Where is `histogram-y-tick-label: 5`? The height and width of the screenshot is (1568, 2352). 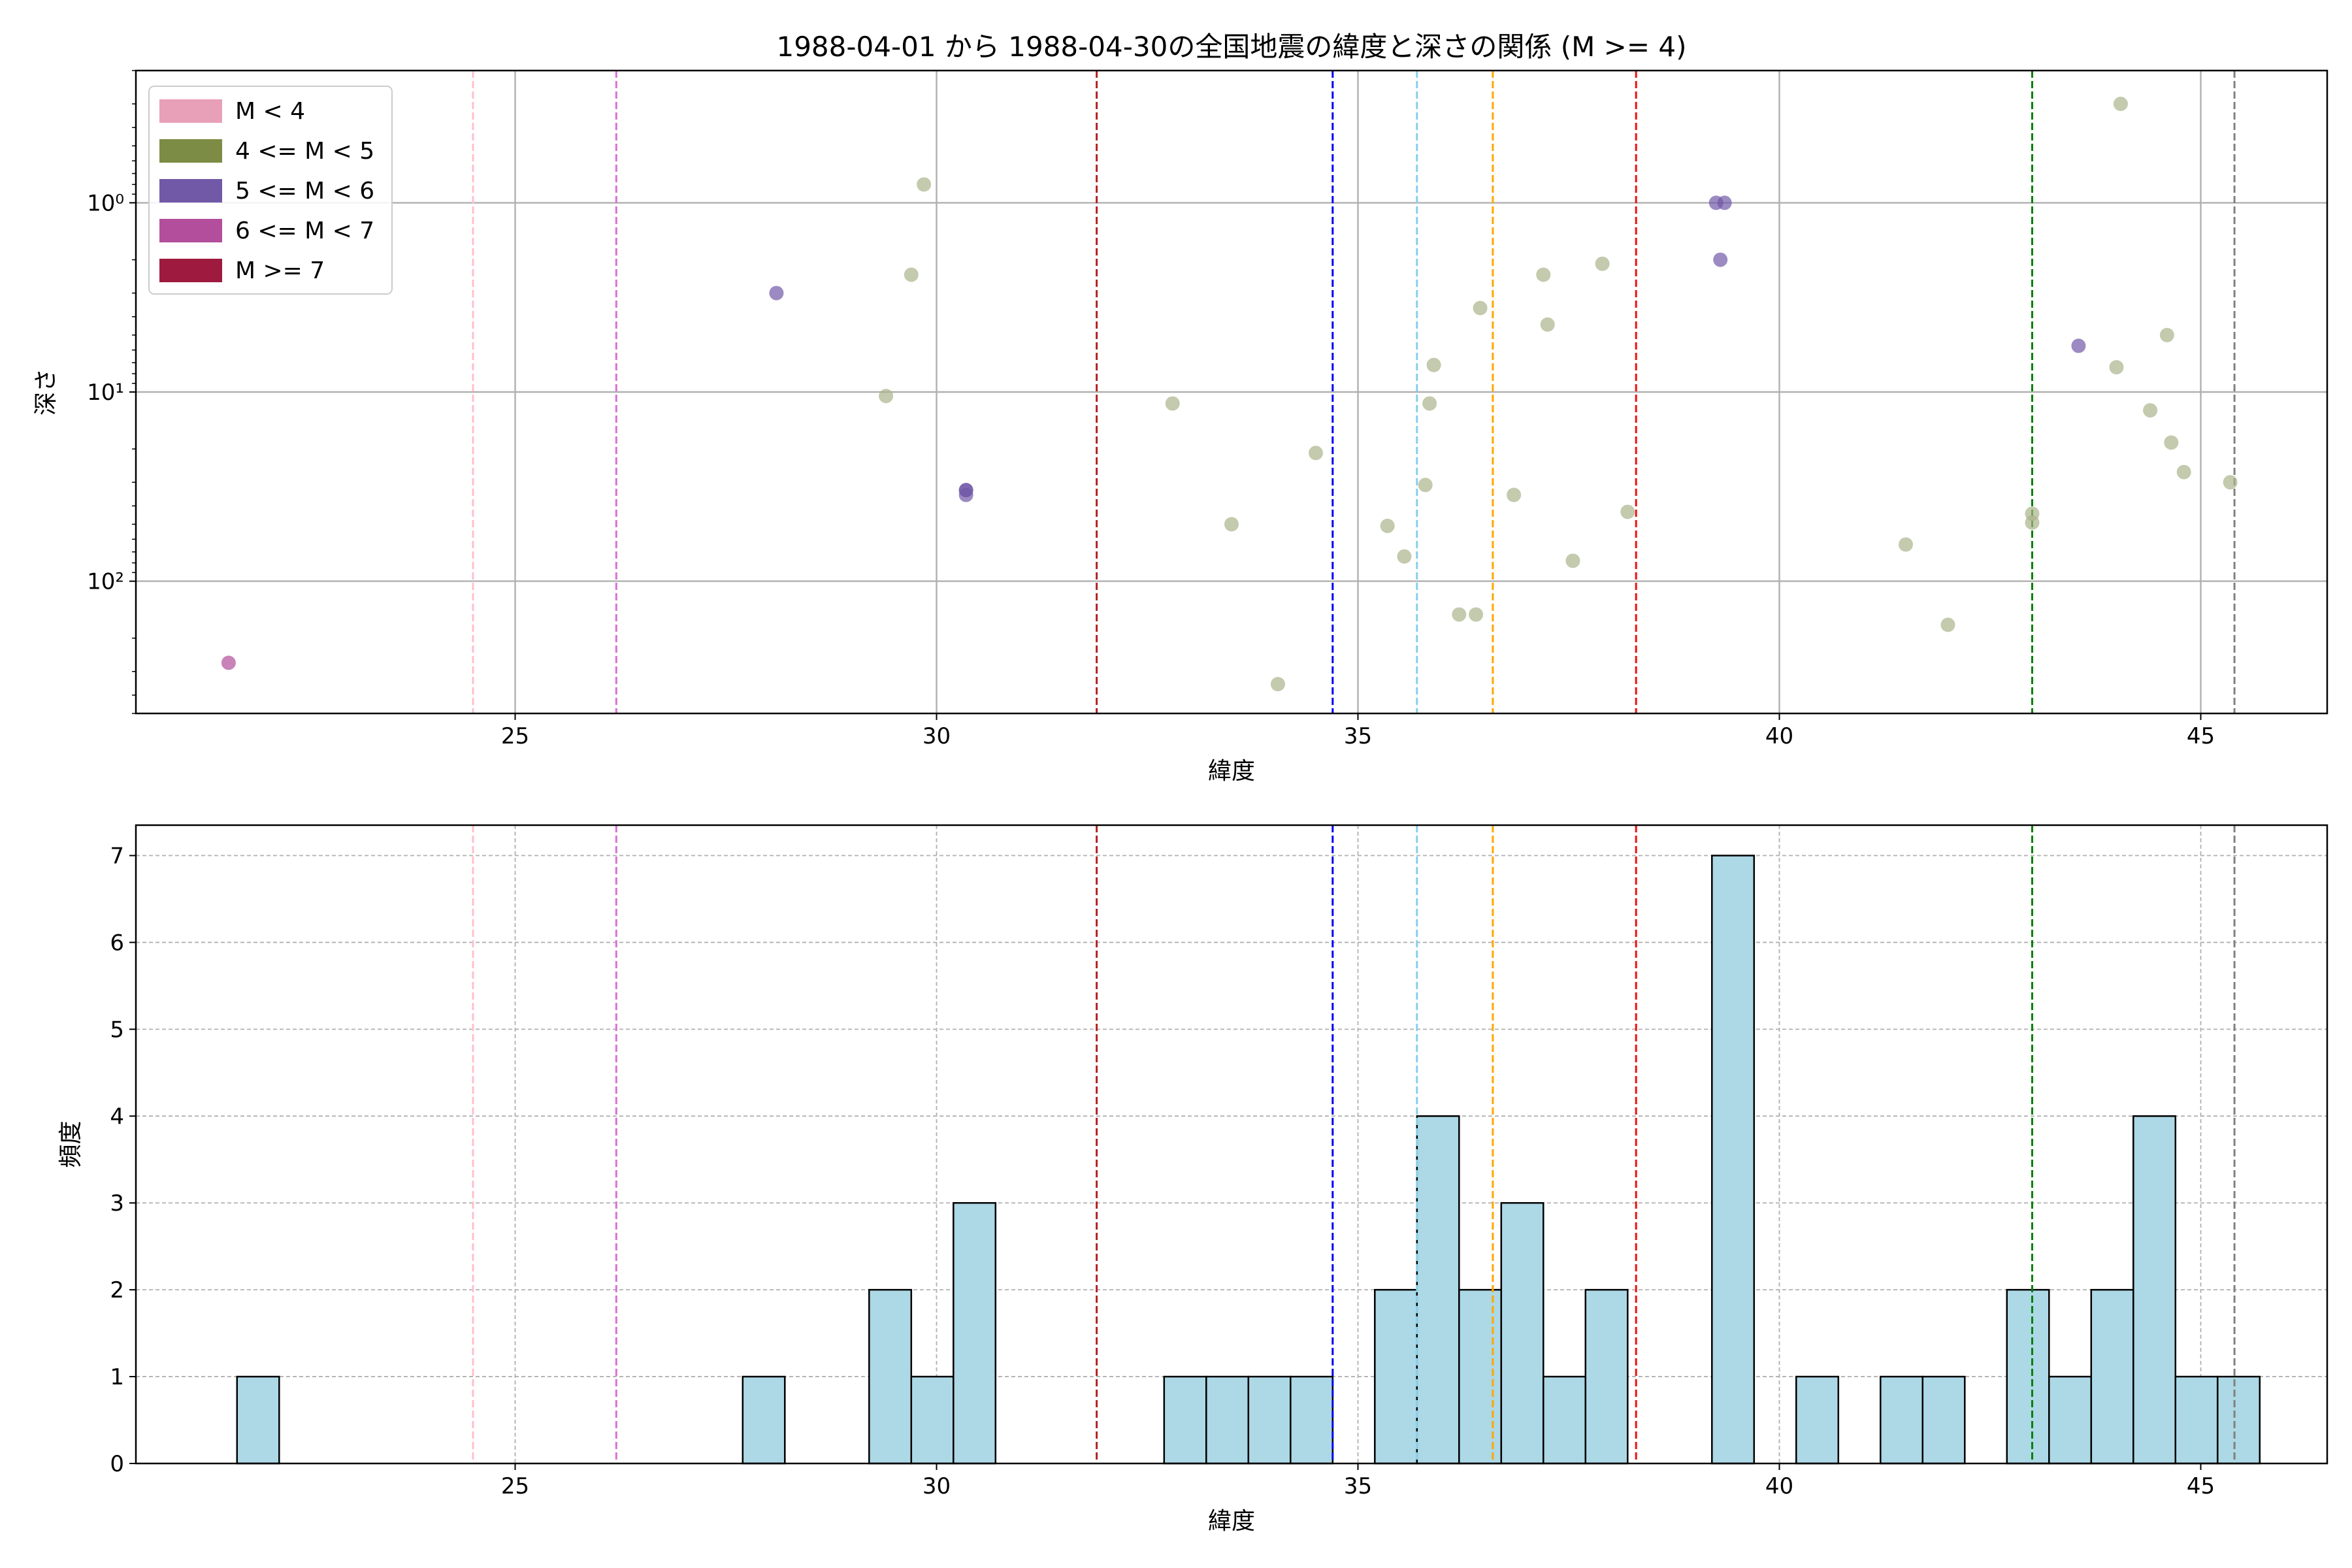
histogram-y-tick-label: 5 is located at coordinates (117, 1030).